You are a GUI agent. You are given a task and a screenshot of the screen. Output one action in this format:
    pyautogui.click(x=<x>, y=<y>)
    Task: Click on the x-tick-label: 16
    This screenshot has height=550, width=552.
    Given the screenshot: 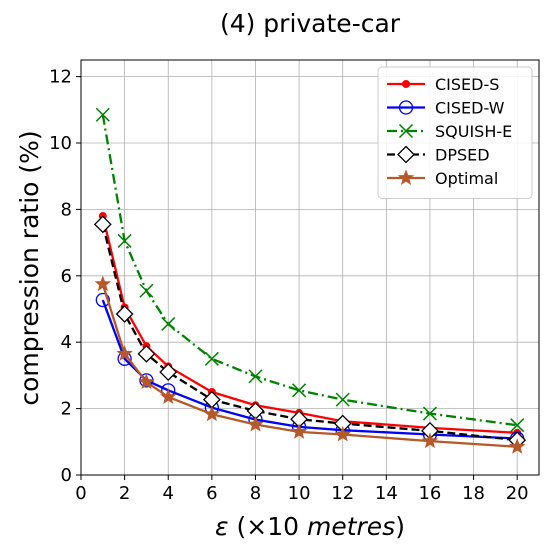 What is the action you would take?
    pyautogui.click(x=429, y=493)
    